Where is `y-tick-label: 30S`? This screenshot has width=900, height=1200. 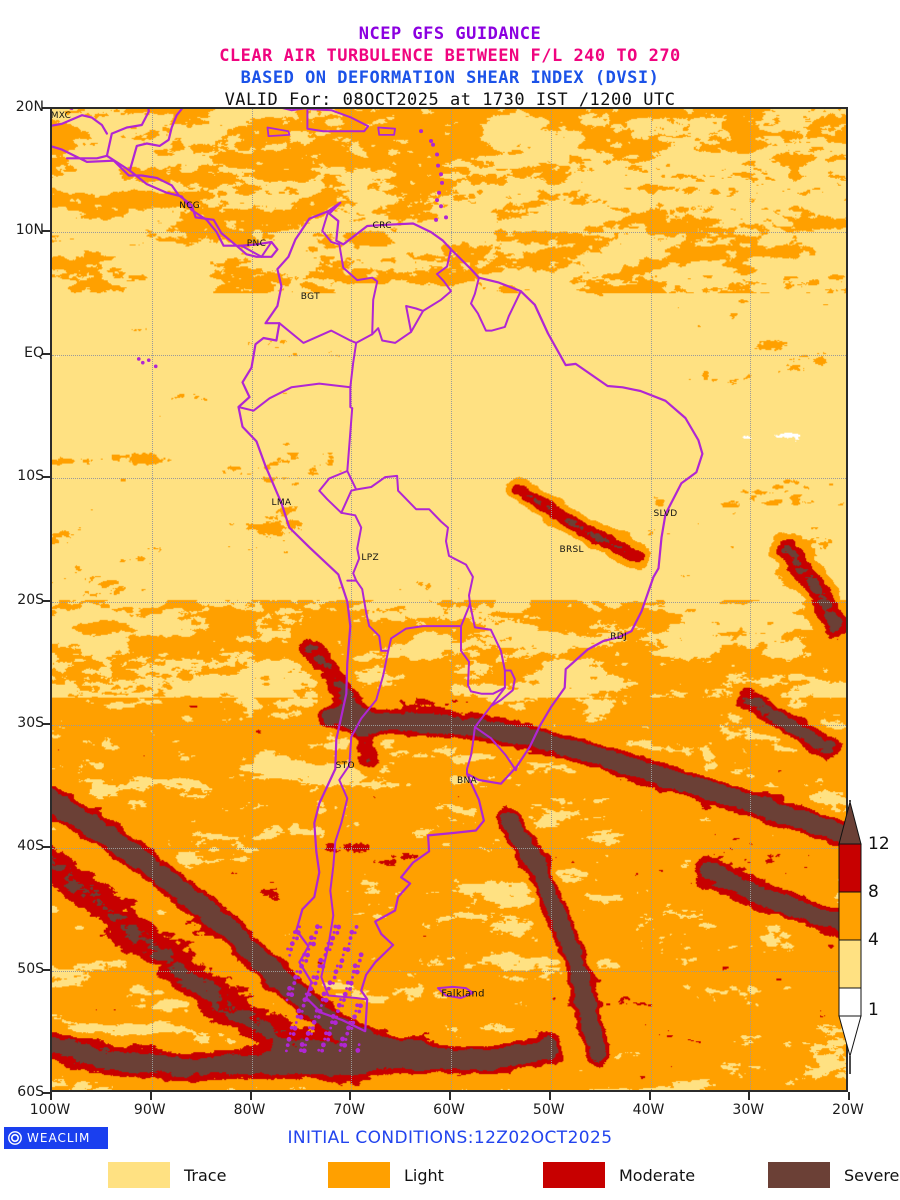 y-tick-label: 30S is located at coordinates (30, 722).